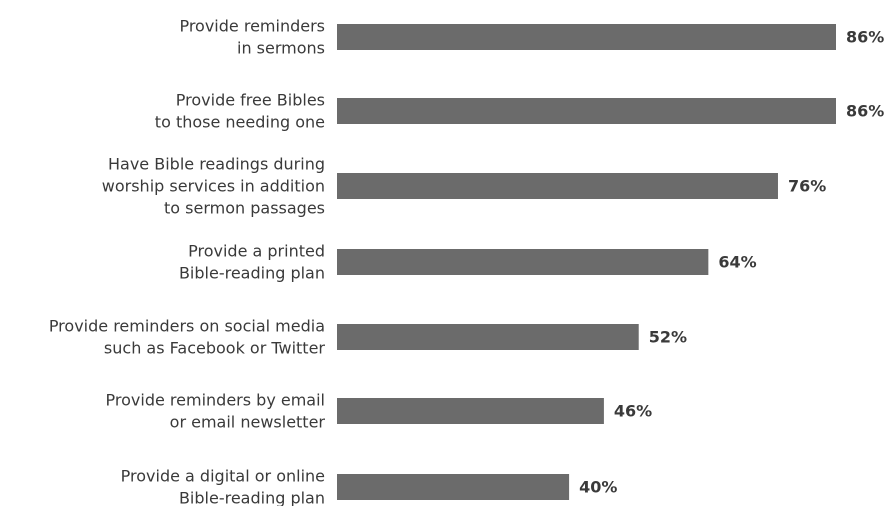 The image size is (890, 506). I want to click on value-label-1: 86%, so click(865, 111).